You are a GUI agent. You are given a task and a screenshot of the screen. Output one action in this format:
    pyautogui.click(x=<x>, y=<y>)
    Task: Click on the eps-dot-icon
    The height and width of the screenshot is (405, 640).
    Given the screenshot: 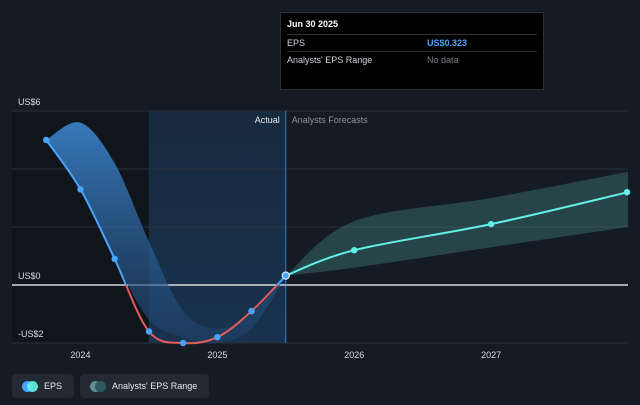 What is the action you would take?
    pyautogui.click(x=30, y=386)
    